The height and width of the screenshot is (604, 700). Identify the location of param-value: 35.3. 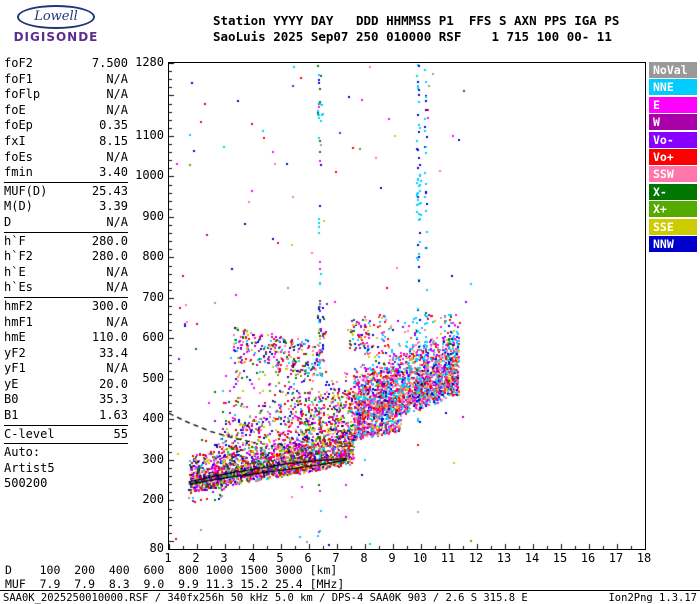
(113, 399).